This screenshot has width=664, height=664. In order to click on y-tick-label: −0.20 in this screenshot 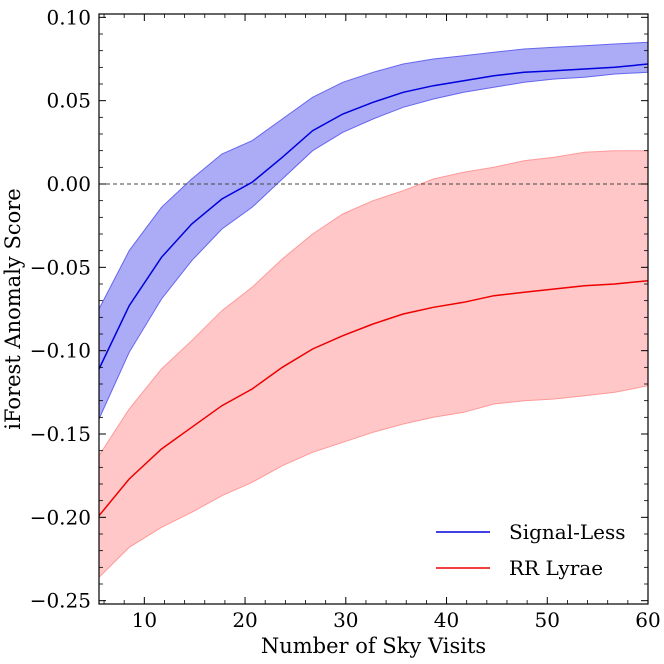, I will do `click(60, 517)`.